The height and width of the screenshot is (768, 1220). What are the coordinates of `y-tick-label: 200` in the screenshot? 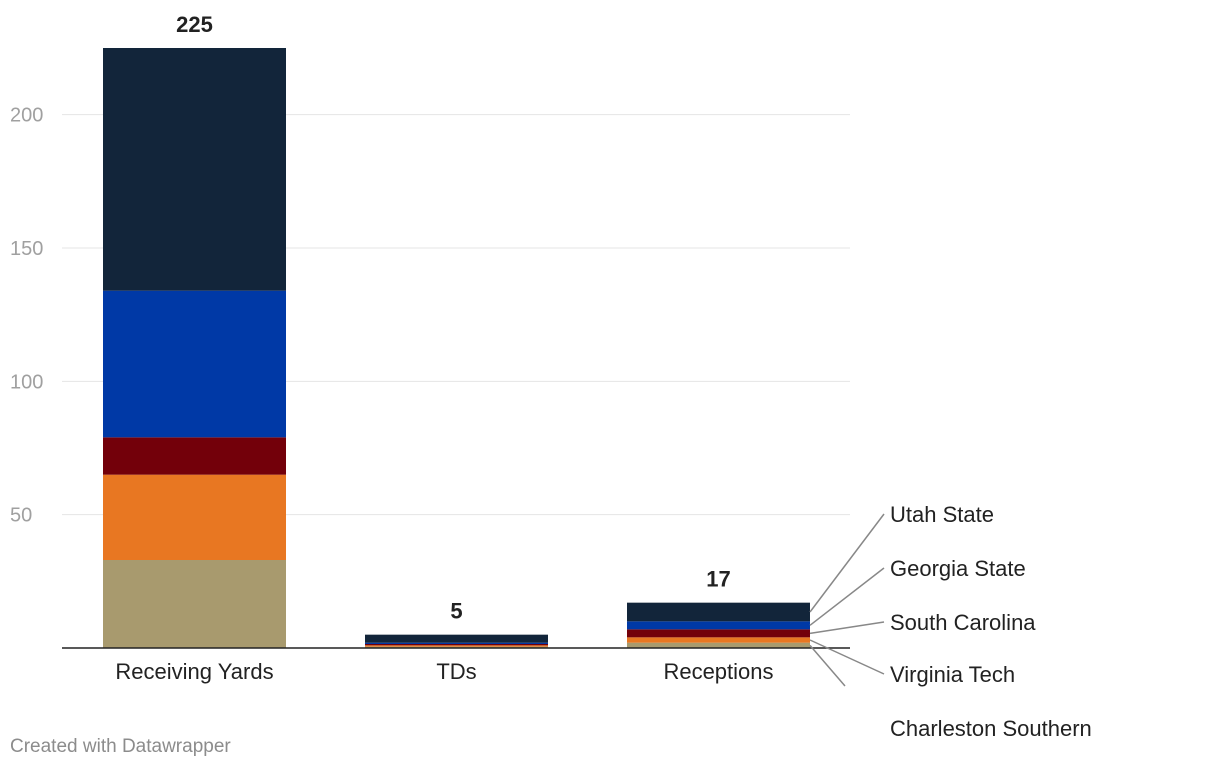 It's located at (26, 116).